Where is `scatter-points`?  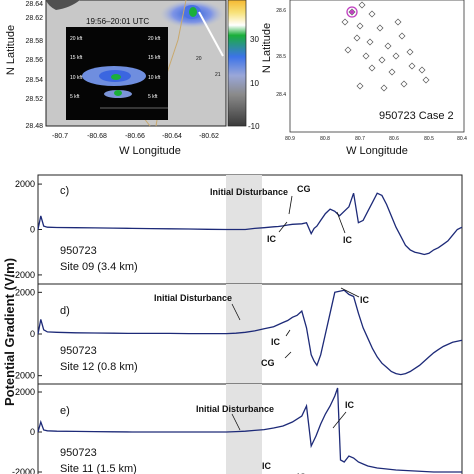 scatter-points is located at coordinates (385, 46).